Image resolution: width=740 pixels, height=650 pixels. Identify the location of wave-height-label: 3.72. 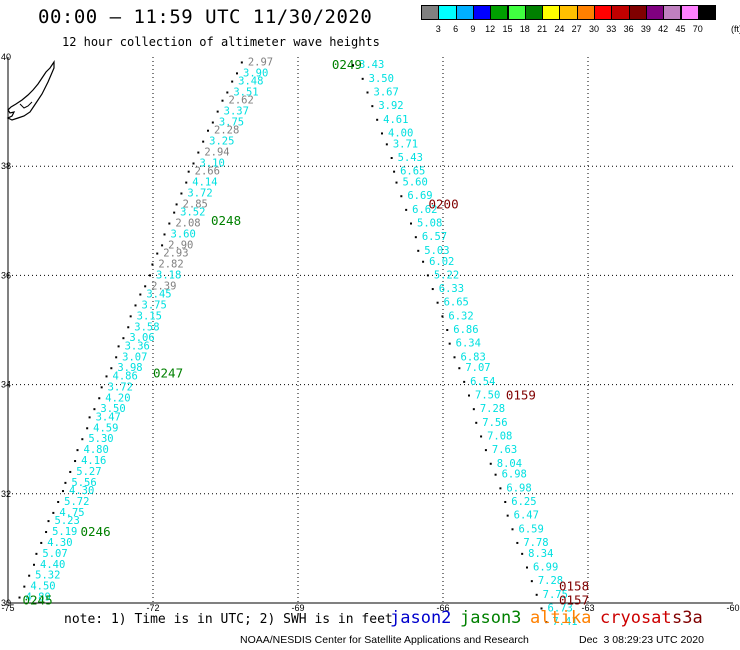
(120, 387).